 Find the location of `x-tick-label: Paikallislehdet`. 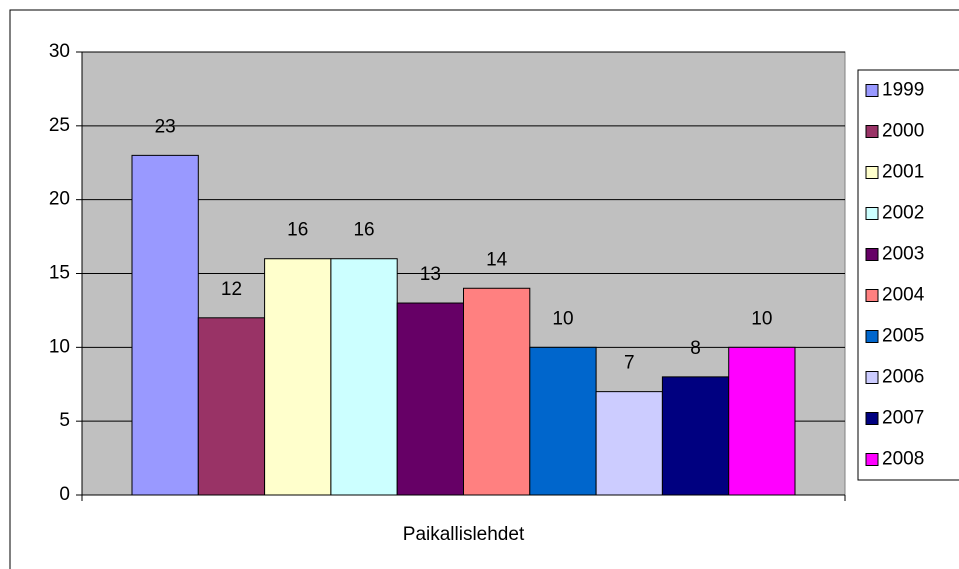

x-tick-label: Paikallislehdet is located at coordinates (464, 534).